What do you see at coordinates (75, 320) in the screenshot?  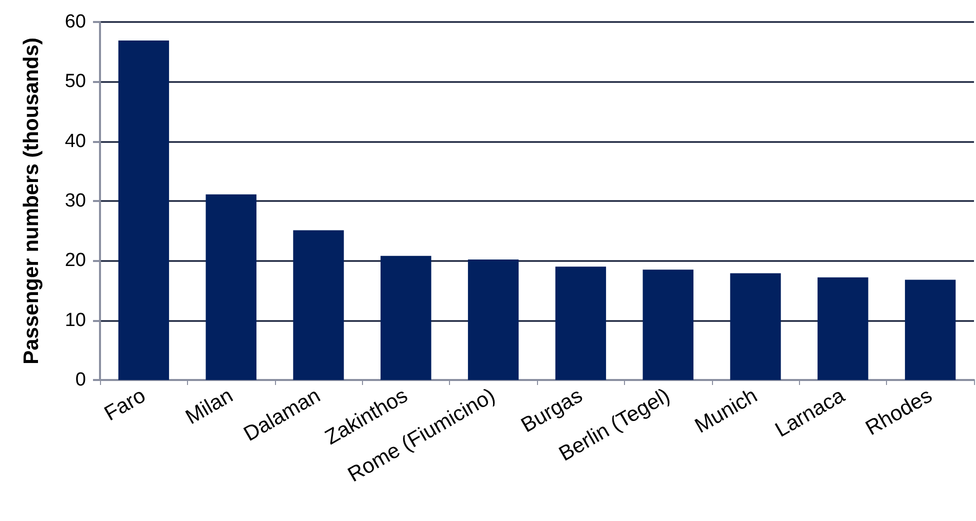 I see `y-tick-label: 10` at bounding box center [75, 320].